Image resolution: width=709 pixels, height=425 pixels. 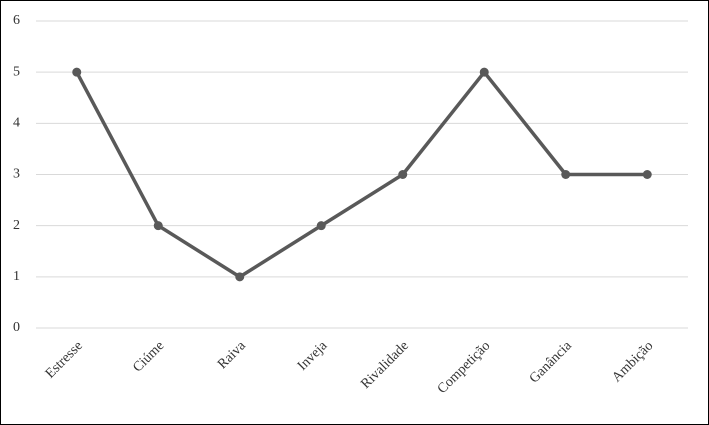 I want to click on y-tick-label: 5, so click(x=16, y=71).